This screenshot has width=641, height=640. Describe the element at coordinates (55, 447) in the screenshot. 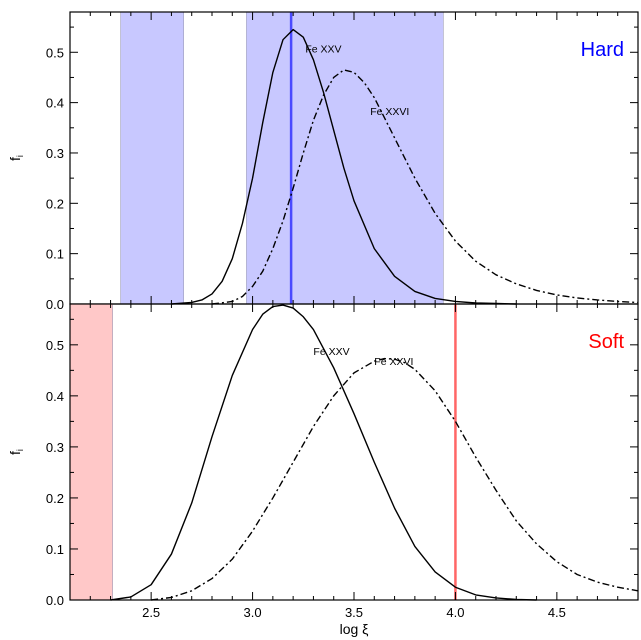

I see `soft-y-tick-label: 0.3` at that location.